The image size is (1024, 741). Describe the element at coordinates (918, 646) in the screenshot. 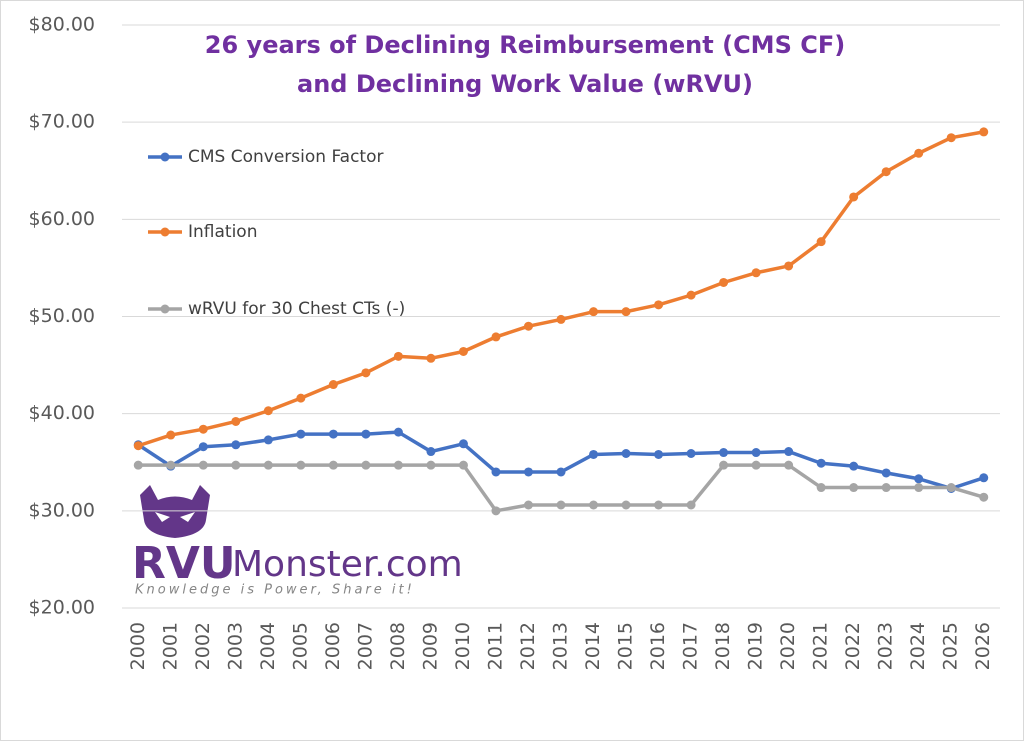

I see `x-tick-label: 2024` at that location.